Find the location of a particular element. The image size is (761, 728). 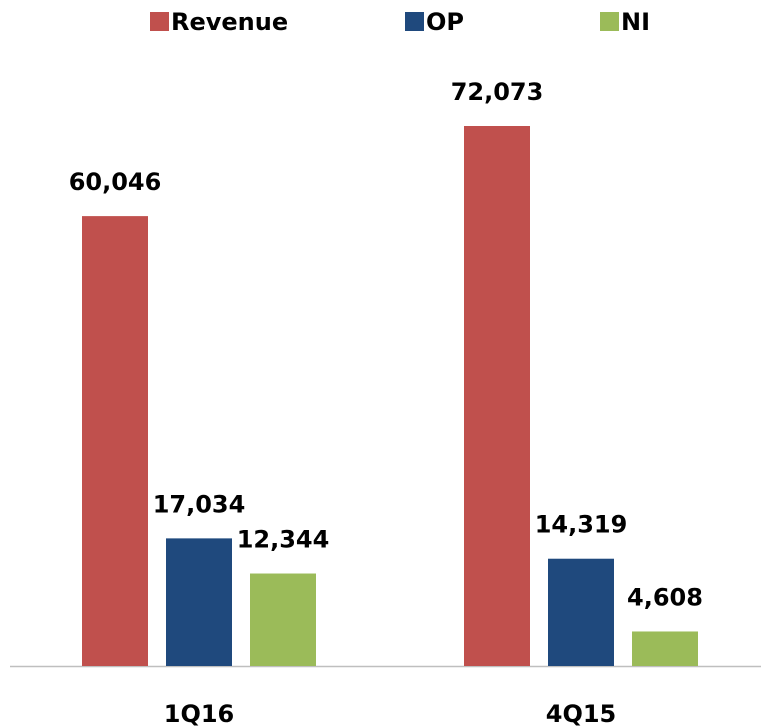

data-label: 14,319 is located at coordinates (581, 525).